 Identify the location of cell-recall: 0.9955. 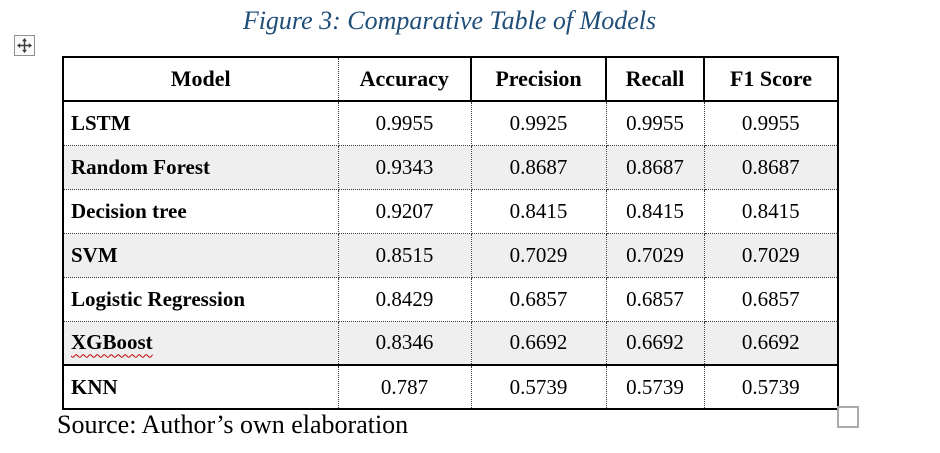
(655, 123).